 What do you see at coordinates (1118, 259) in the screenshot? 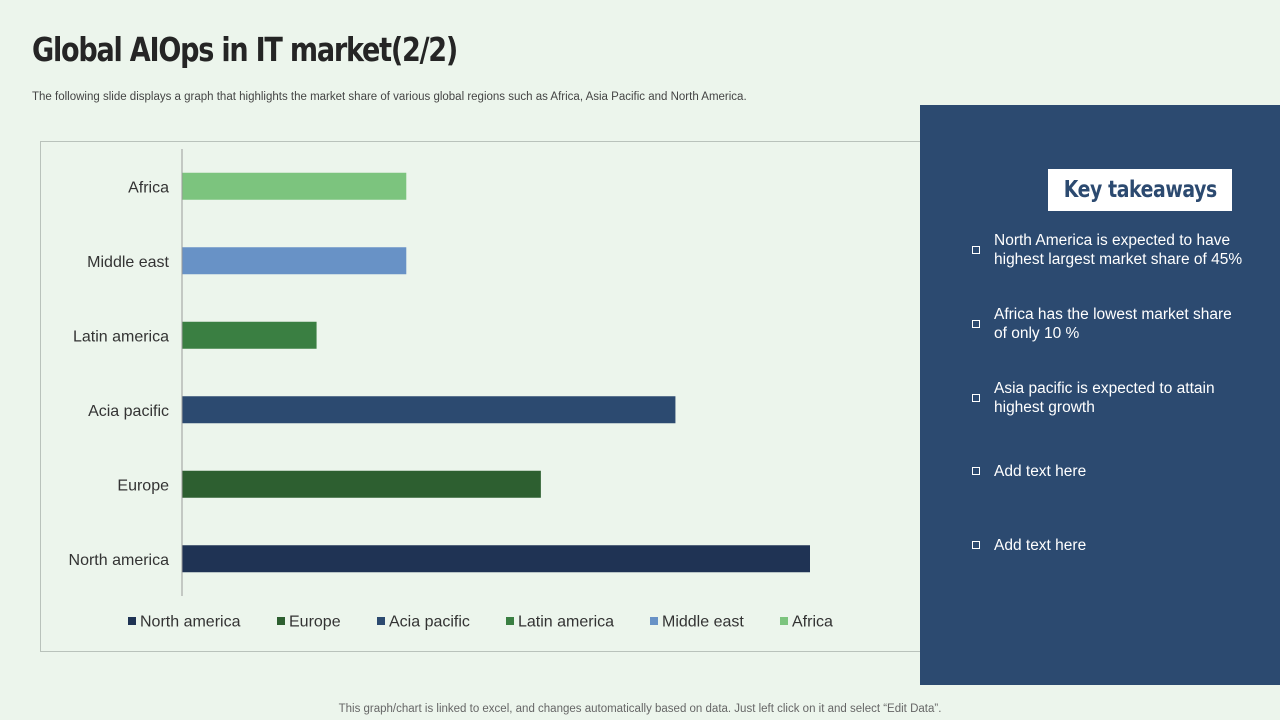
I see `takeaway-line: highest largest market share of 45%` at bounding box center [1118, 259].